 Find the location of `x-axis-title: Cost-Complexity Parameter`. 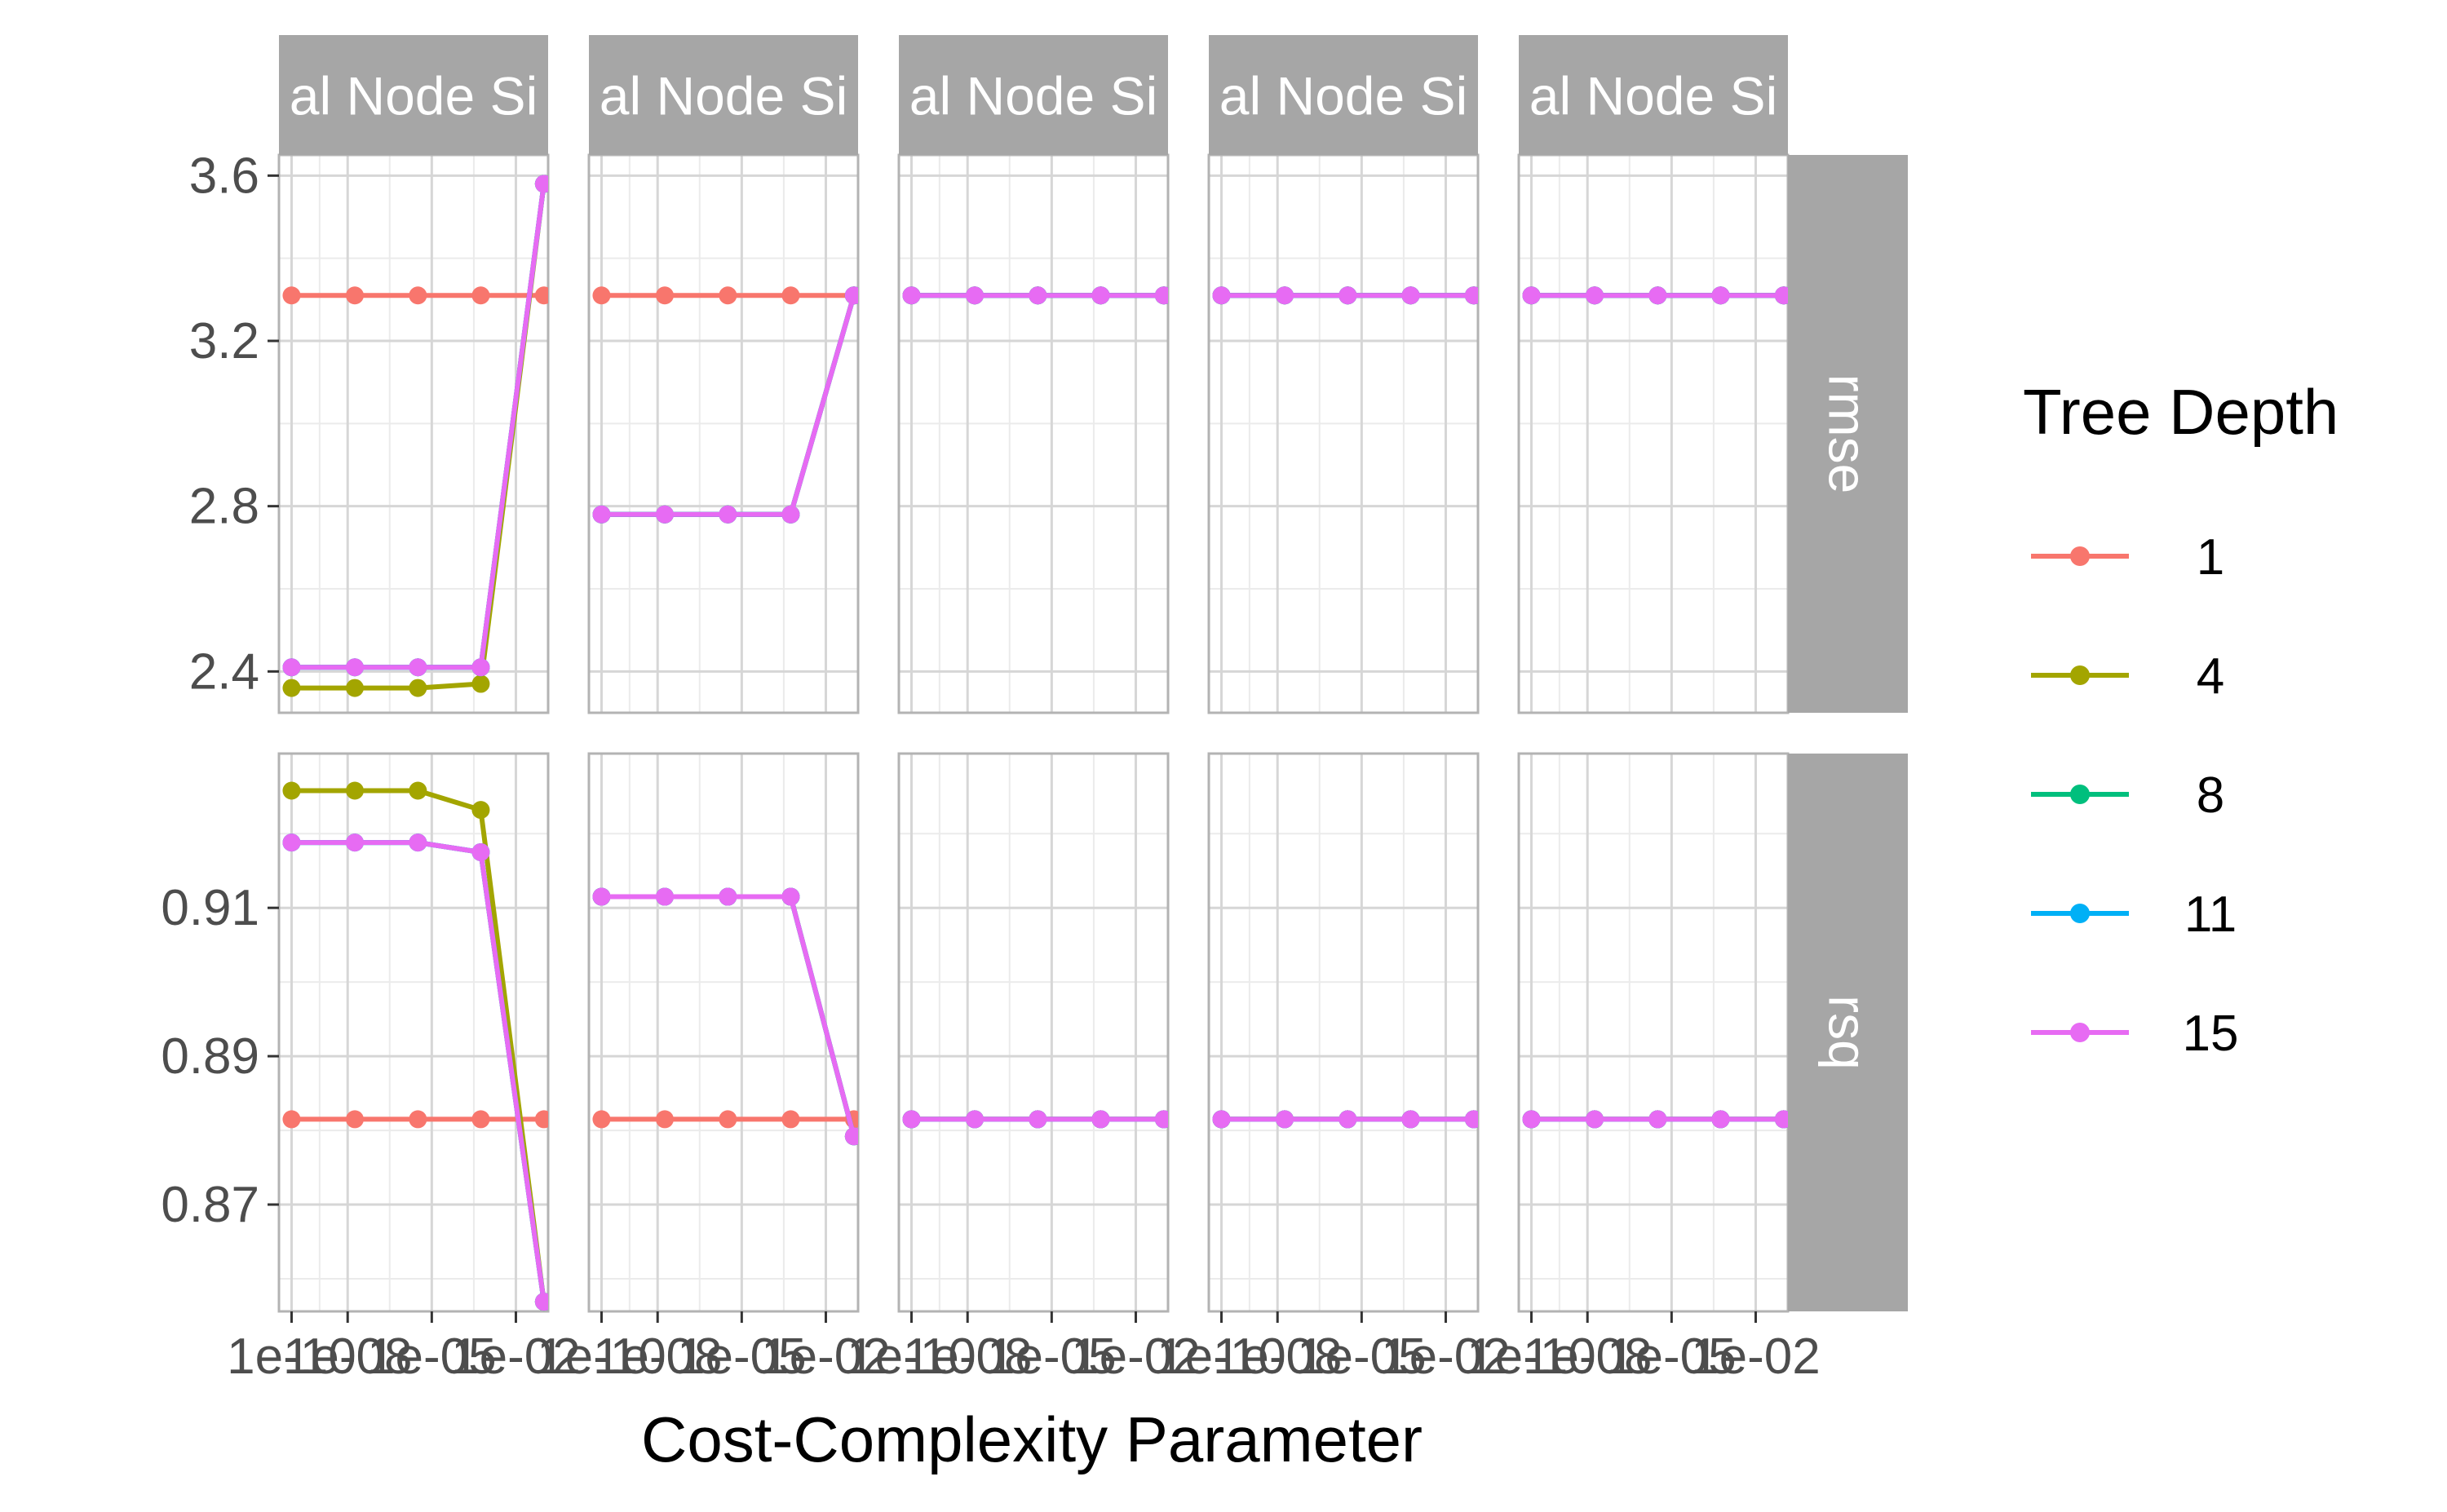

x-axis-title: Cost-Complexity Parameter is located at coordinates (1032, 1439).